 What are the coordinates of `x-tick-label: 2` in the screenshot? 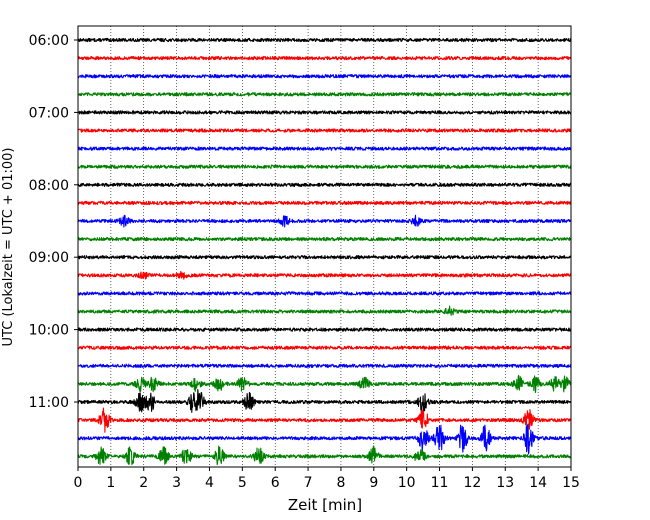 It's located at (143, 483).